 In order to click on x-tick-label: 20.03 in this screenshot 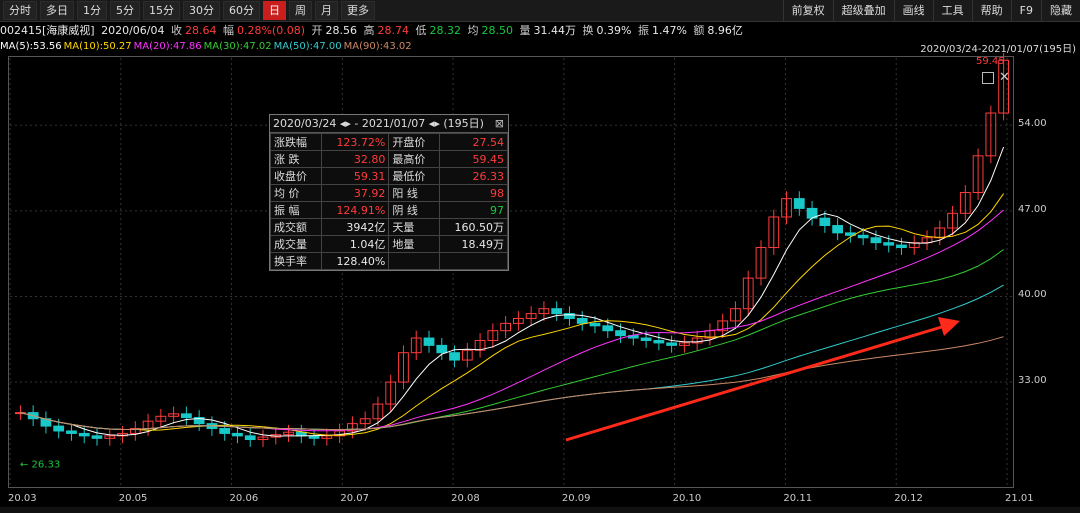, I will do `click(22, 498)`.